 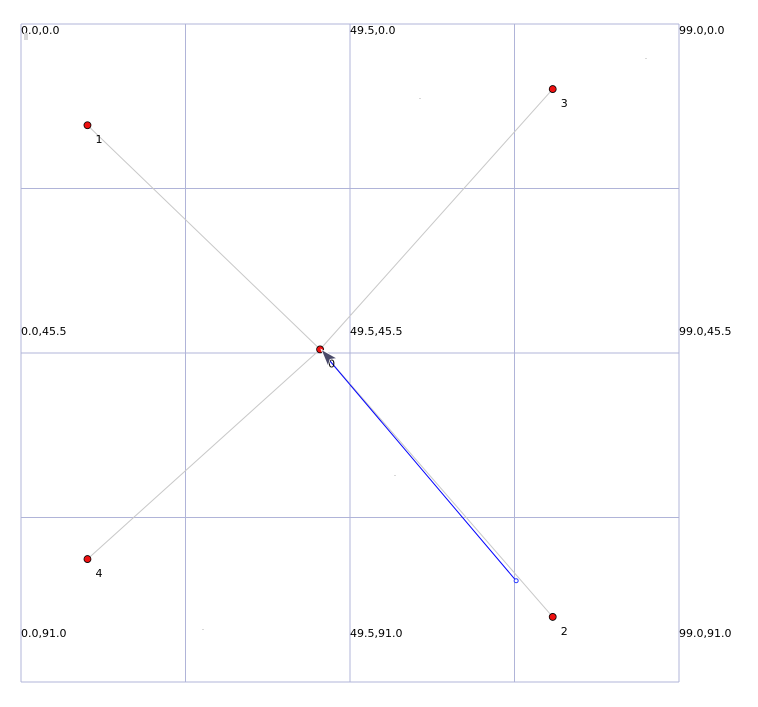 I want to click on node-2-marker, so click(x=552, y=617).